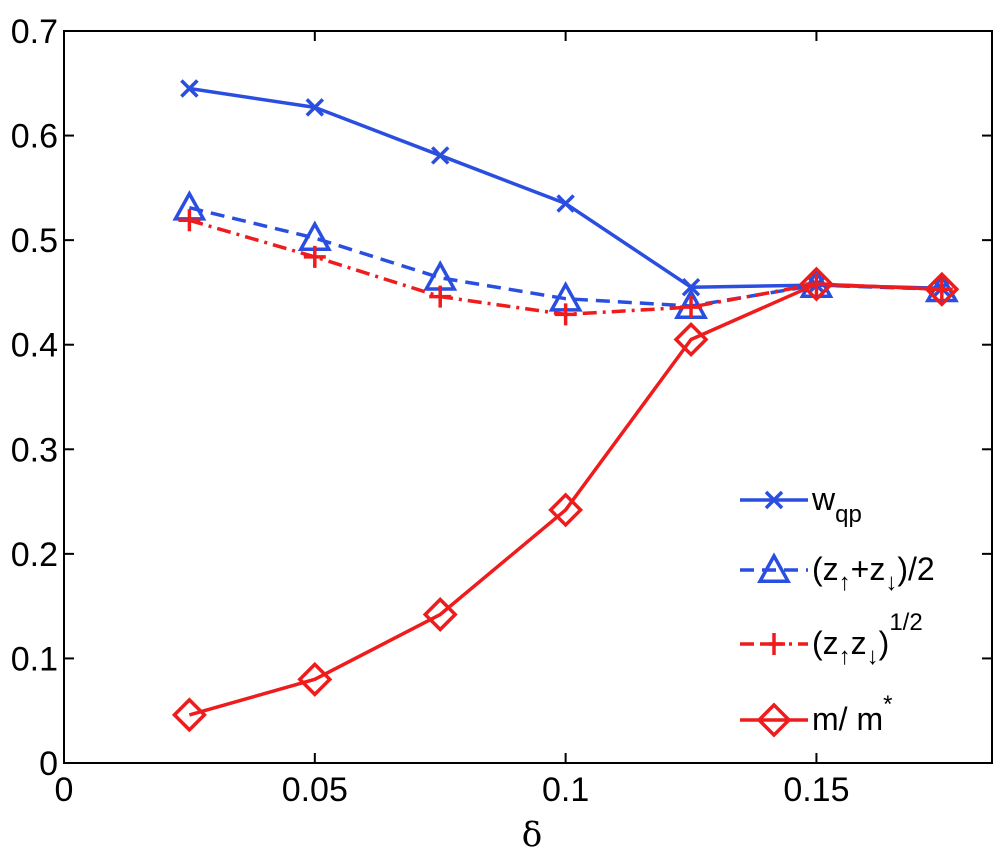 The width and height of the screenshot is (1008, 865). Describe the element at coordinates (884, 643) in the screenshot. I see `legend-label-part: )` at that location.